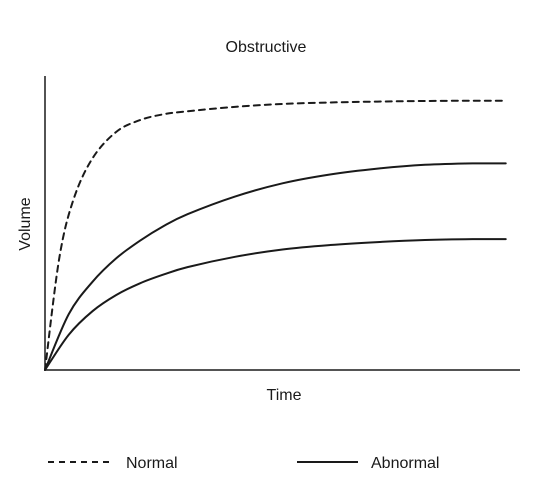 The width and height of the screenshot is (553, 498). Describe the element at coordinates (152, 463) in the screenshot. I see `legend-label-normal: Normal` at that location.